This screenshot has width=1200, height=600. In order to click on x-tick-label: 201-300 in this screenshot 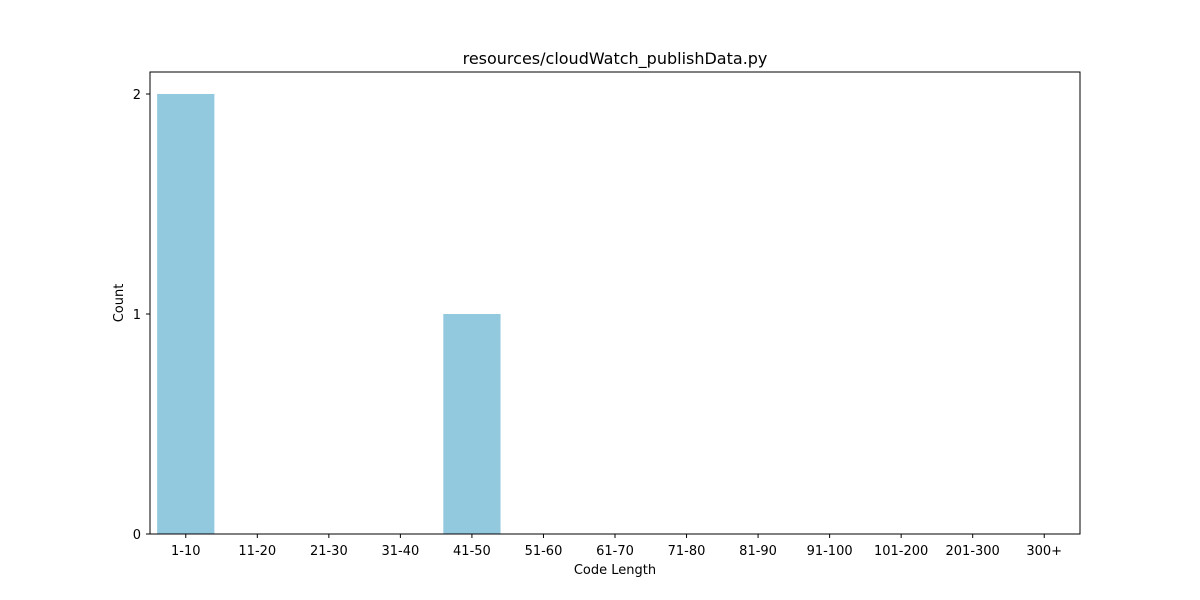, I will do `click(973, 551)`.